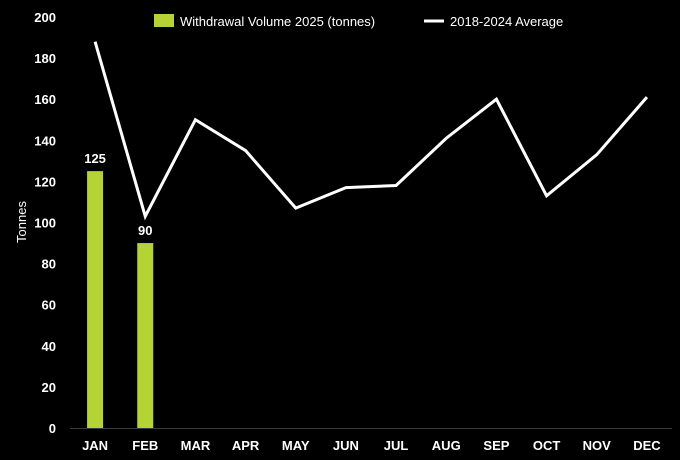  Describe the element at coordinates (296, 445) in the screenshot. I see `x-tick-label: MAY` at that location.